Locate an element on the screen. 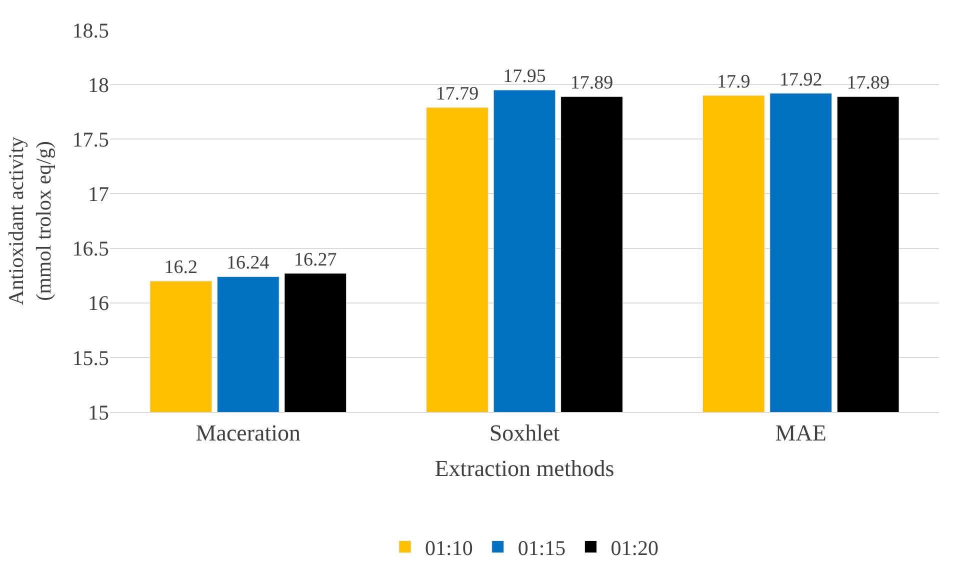 Image resolution: width=959 pixels, height=580 pixels. data-label: 16.27 is located at coordinates (315, 259).